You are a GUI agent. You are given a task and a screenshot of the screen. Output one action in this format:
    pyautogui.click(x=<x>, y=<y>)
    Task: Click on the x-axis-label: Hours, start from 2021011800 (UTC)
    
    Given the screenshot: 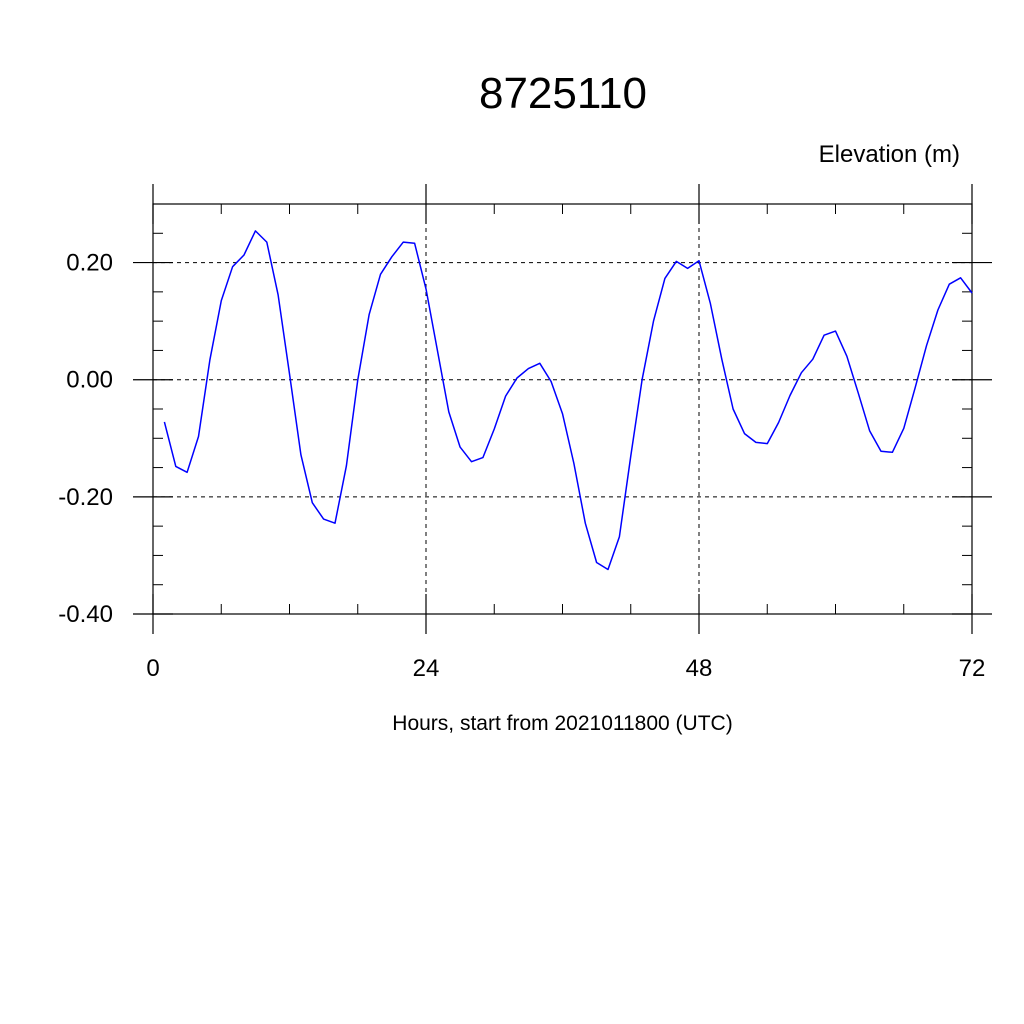 What is the action you would take?
    pyautogui.click(x=562, y=723)
    